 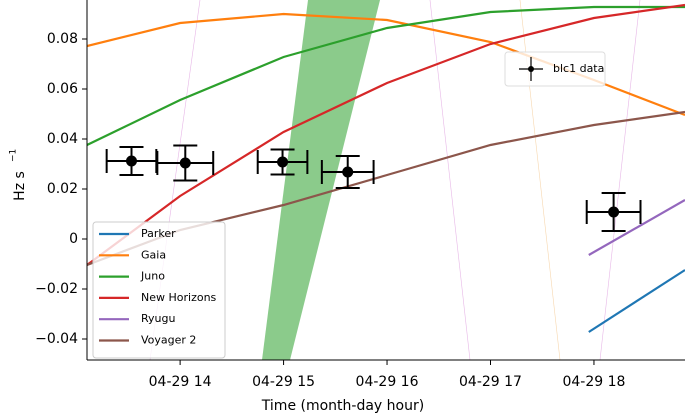 What do you see at coordinates (56, 339) in the screenshot?
I see `y-tick-label: −0.04` at bounding box center [56, 339].